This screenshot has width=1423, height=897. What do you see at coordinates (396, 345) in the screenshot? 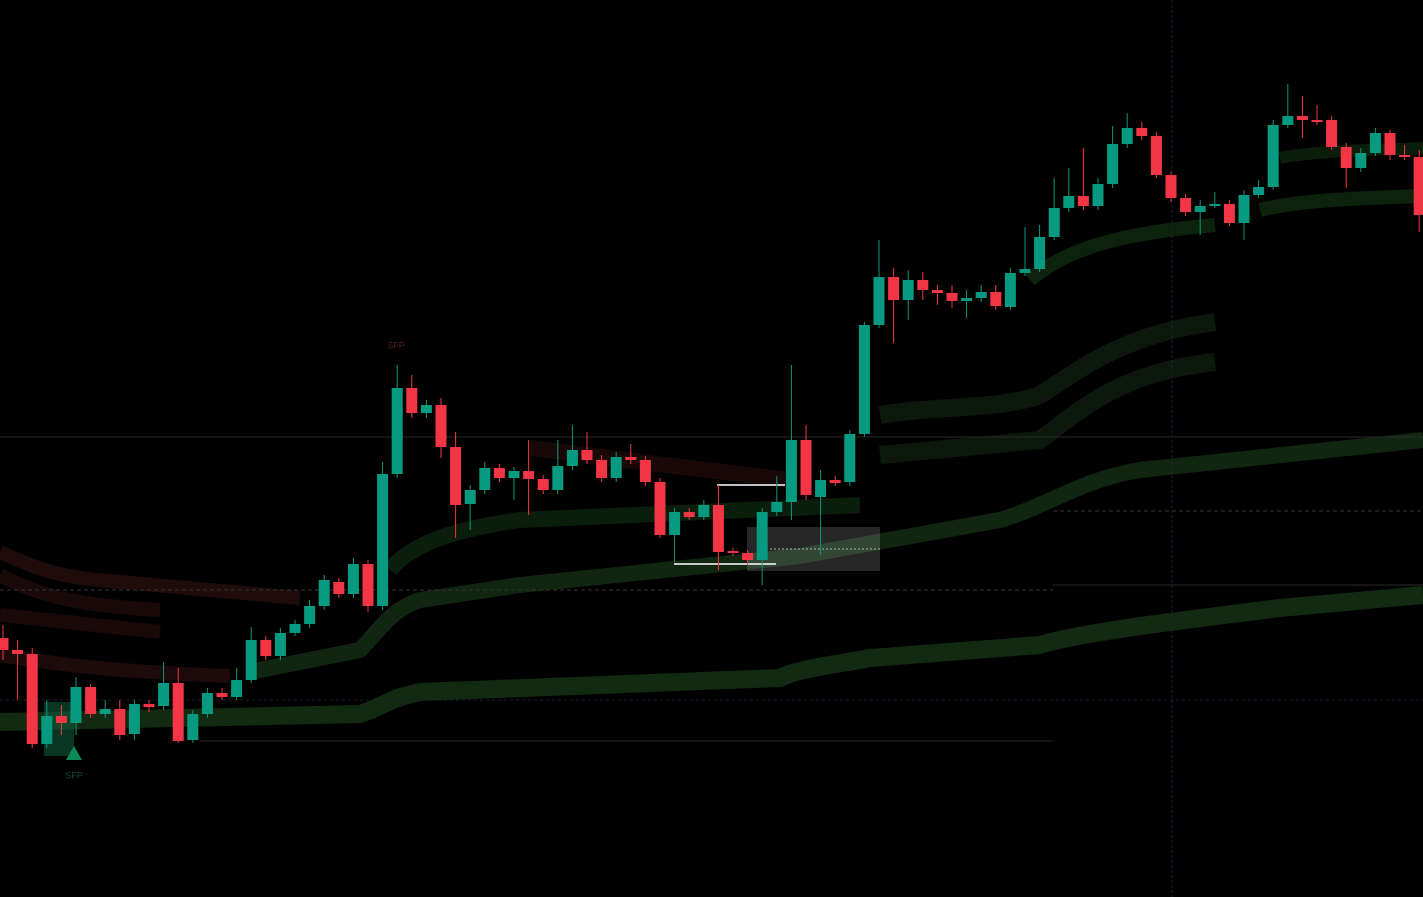
I see `sfp-label: SFP` at bounding box center [396, 345].